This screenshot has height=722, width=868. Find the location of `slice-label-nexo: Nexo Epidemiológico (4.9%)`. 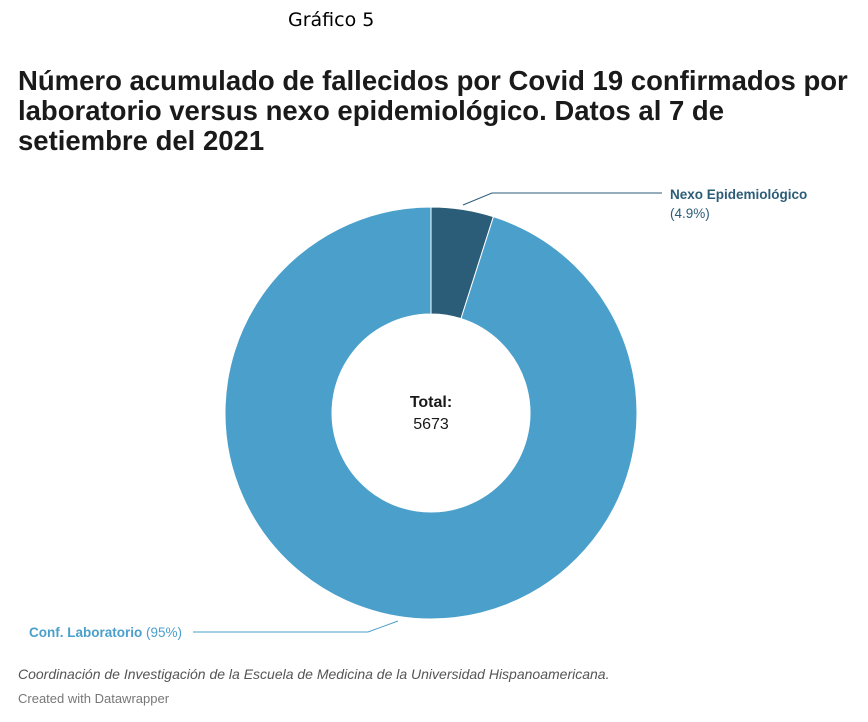

slice-label-nexo: Nexo Epidemiológico (4.9%) is located at coordinates (738, 204).